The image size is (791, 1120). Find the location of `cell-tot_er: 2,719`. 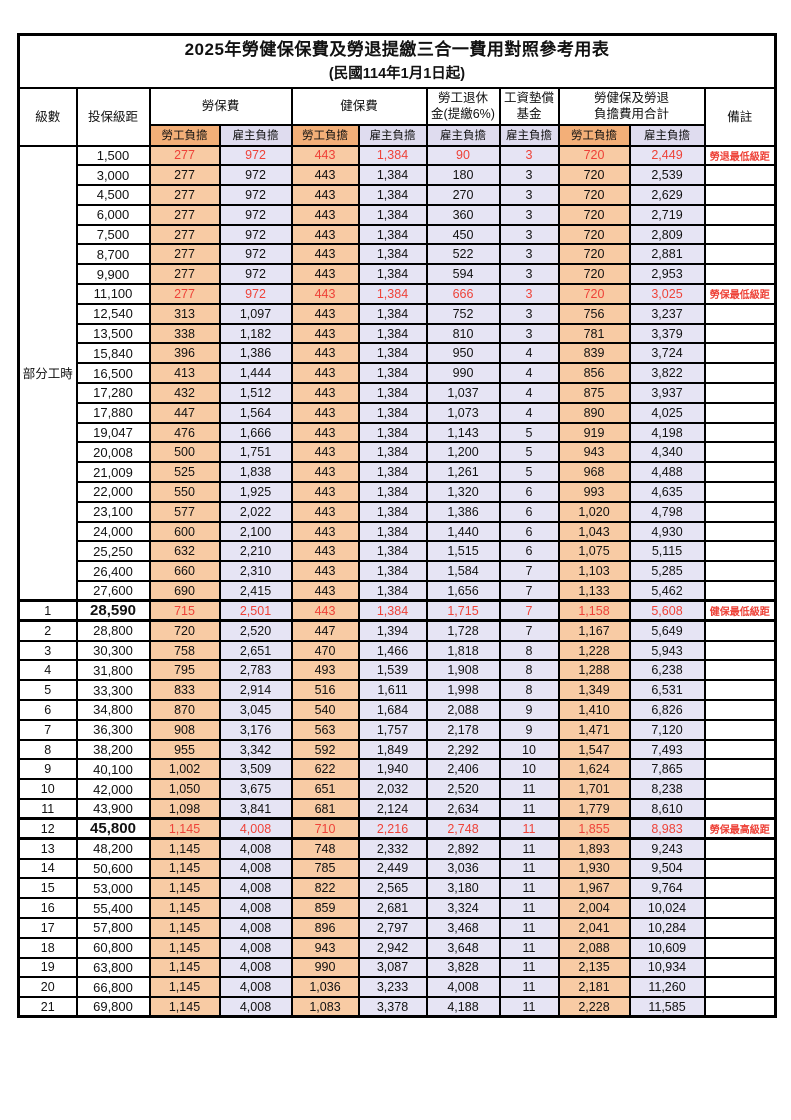

cell-tot_er: 2,719 is located at coordinates (667, 214).